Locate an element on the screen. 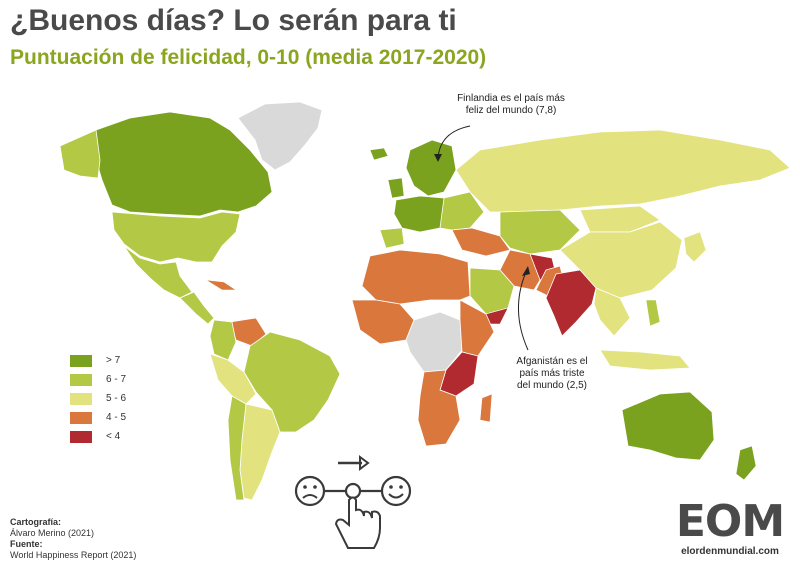  pointing-hand-icon is located at coordinates (357, 522).